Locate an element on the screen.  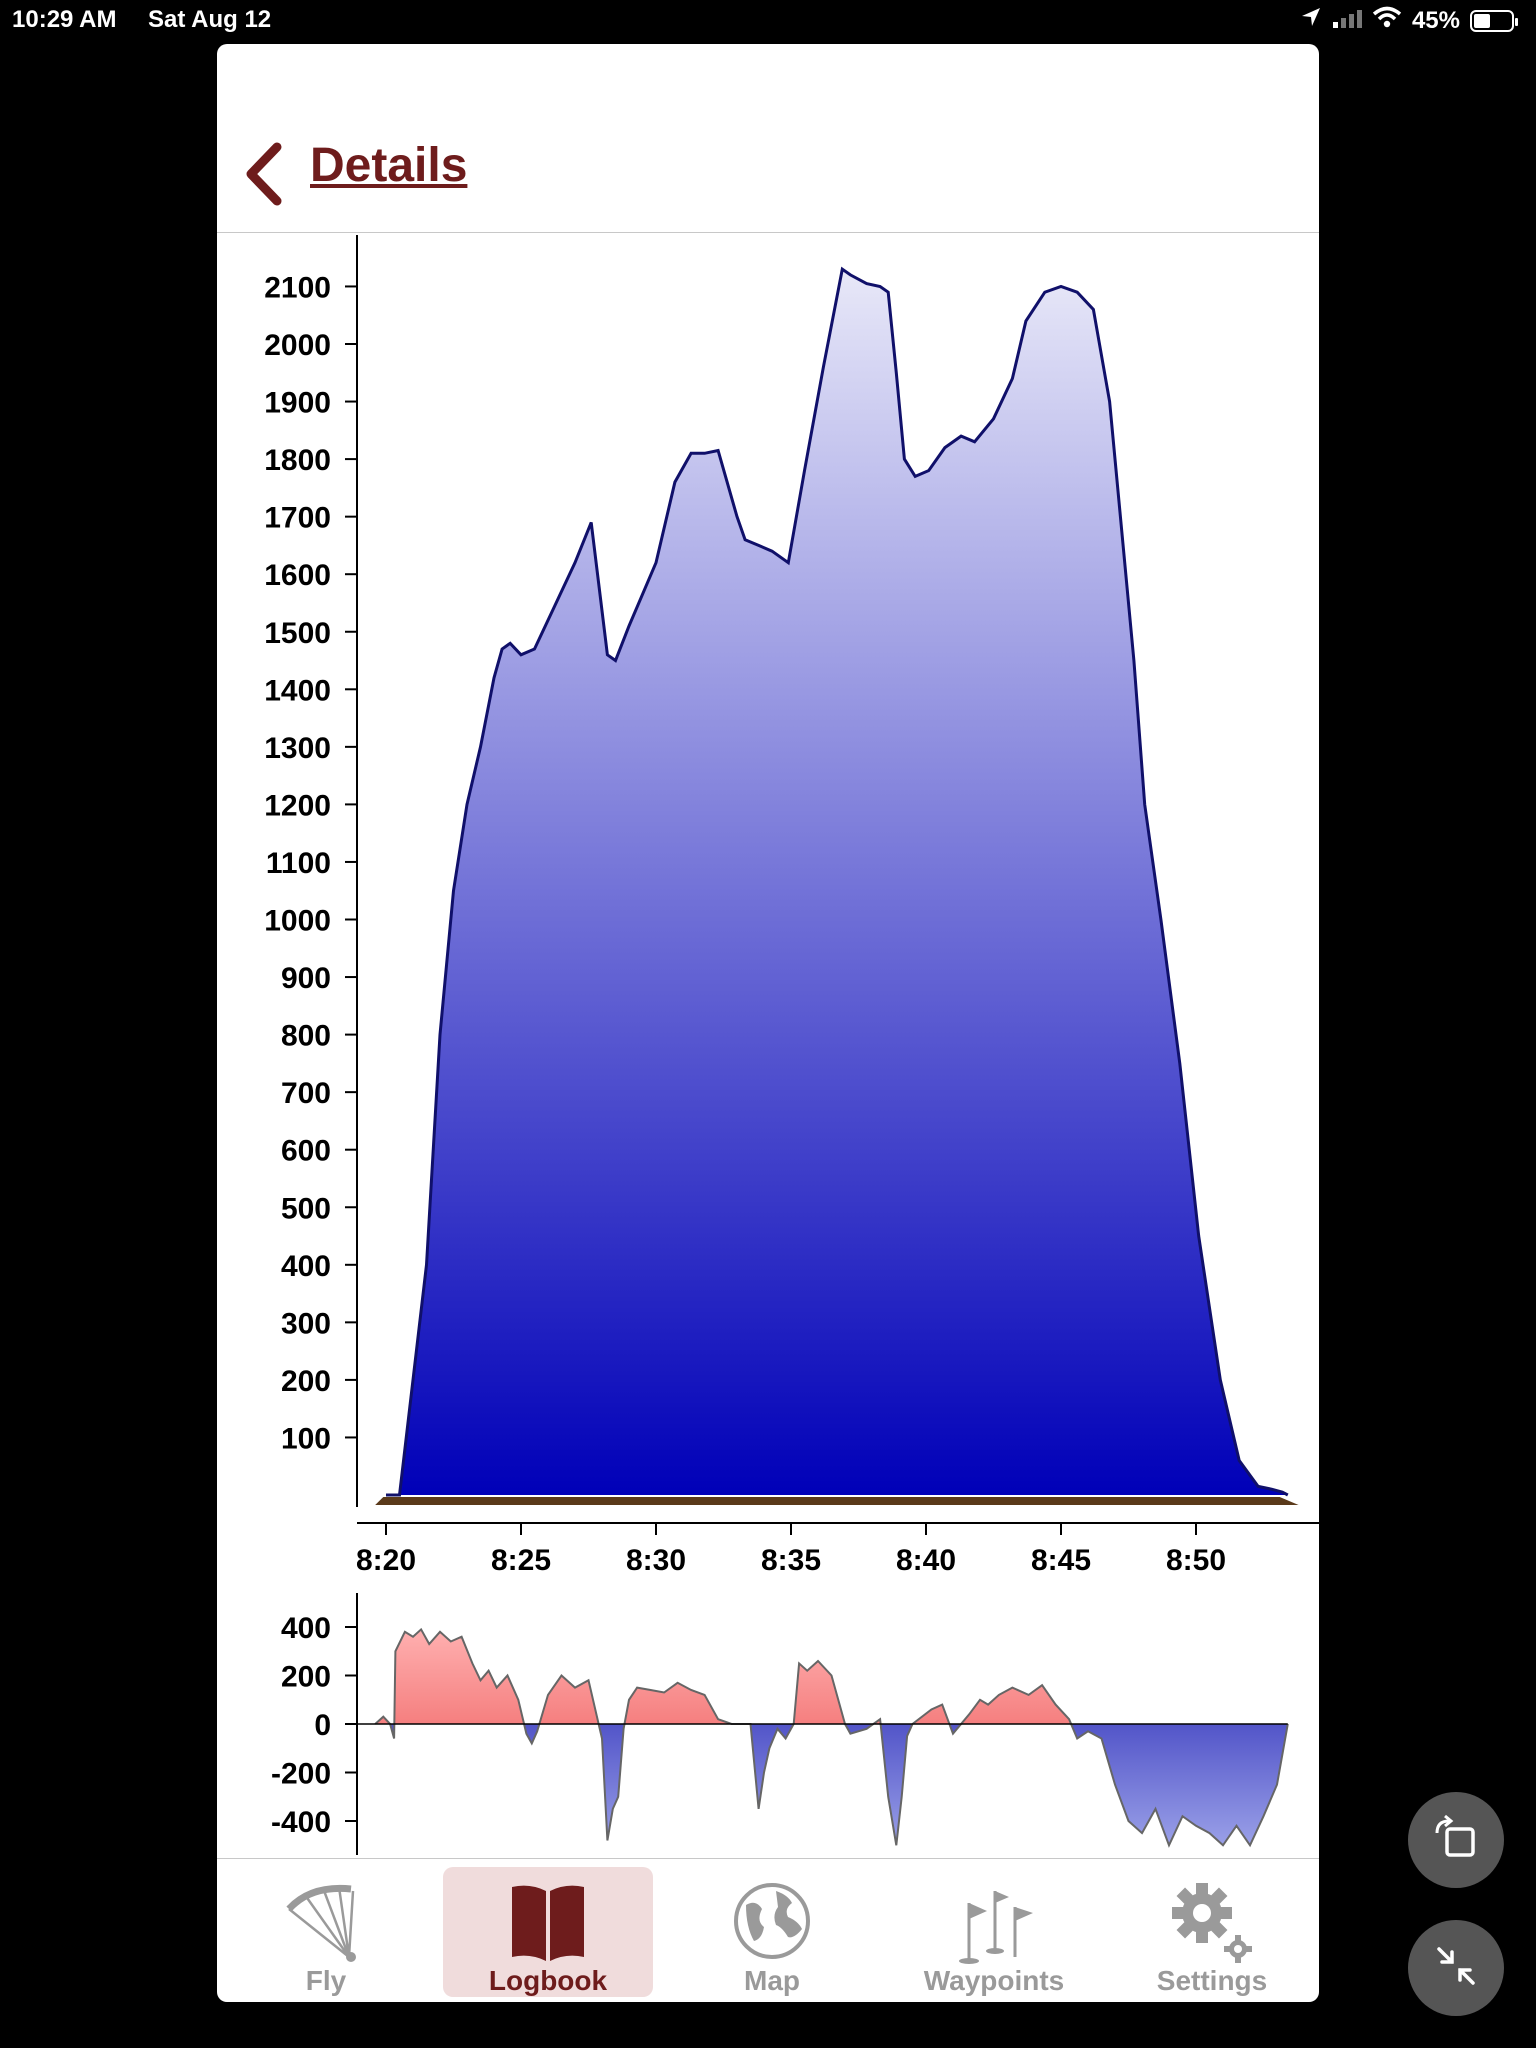
altitude-y-tick-label: 1900 is located at coordinates (297, 403).